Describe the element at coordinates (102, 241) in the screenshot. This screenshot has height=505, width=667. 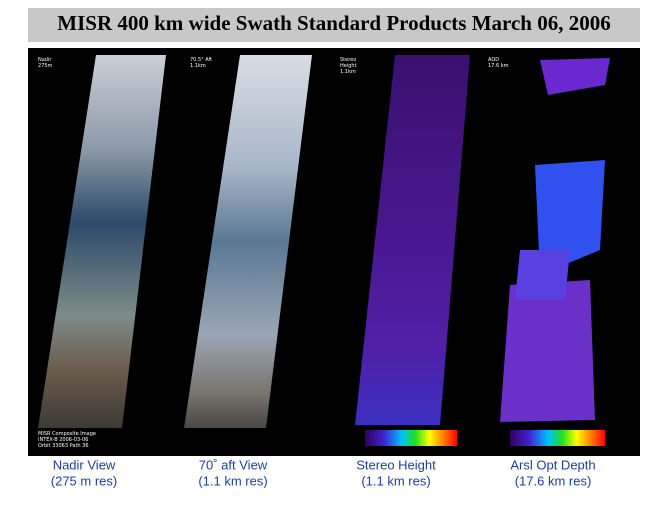
I see `nadir-swath` at that location.